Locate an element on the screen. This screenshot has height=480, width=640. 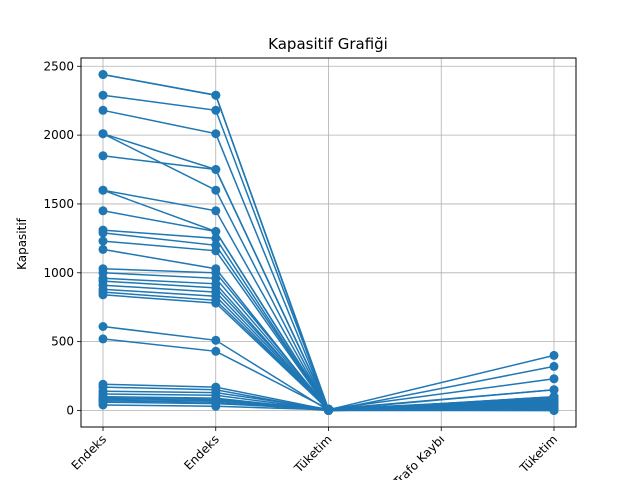
y-tick-label: 1000 is located at coordinates (58, 273).